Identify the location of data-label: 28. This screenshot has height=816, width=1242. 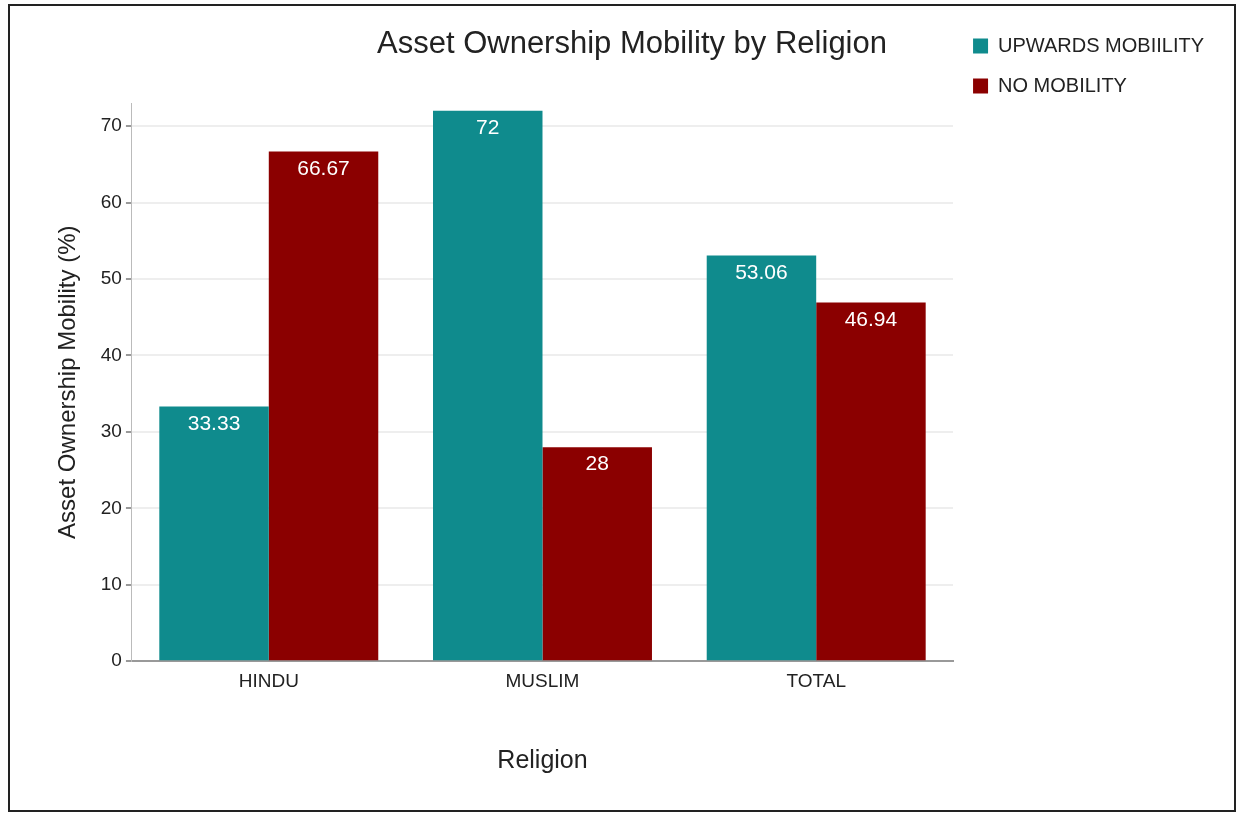
(597, 463).